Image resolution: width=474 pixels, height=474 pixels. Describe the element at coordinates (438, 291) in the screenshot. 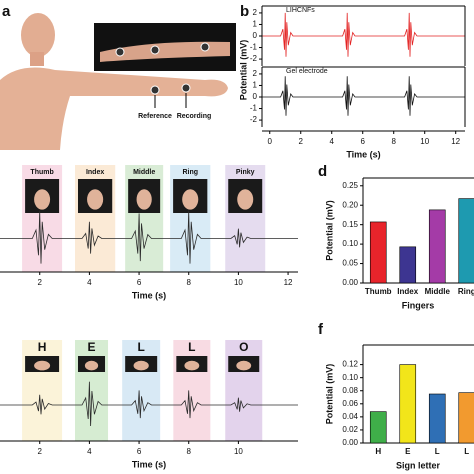

I see `x-tick-label: Middle` at that location.